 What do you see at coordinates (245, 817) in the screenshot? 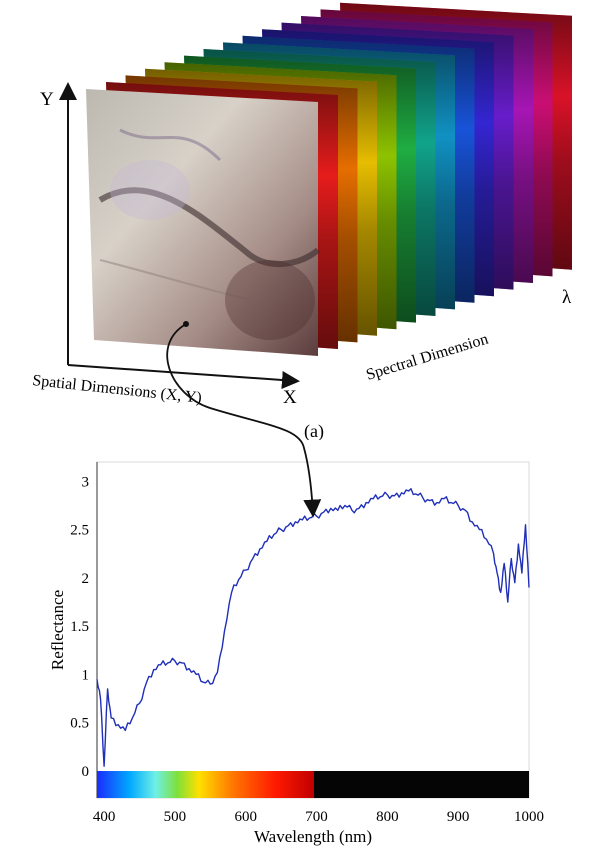
I see `x-tick-label: 600` at bounding box center [245, 817].